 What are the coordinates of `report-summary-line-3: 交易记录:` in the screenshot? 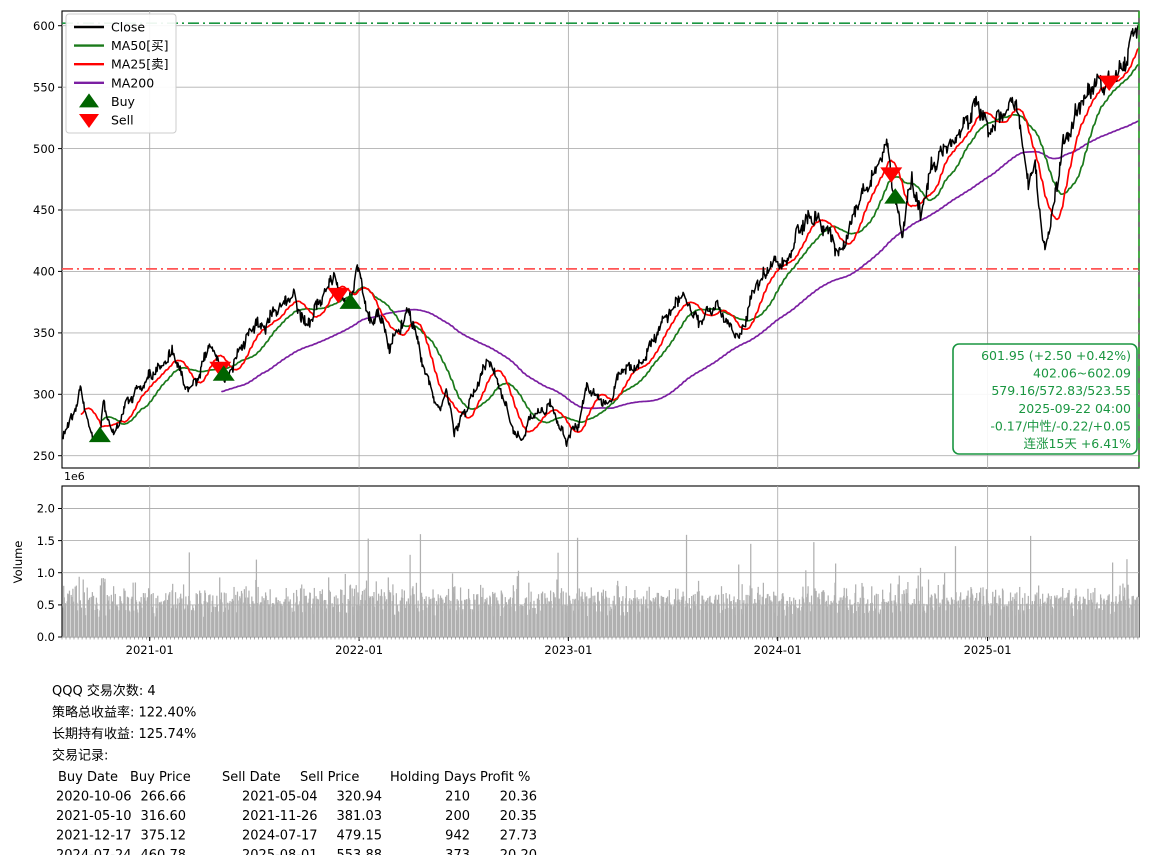 It's located at (80, 756).